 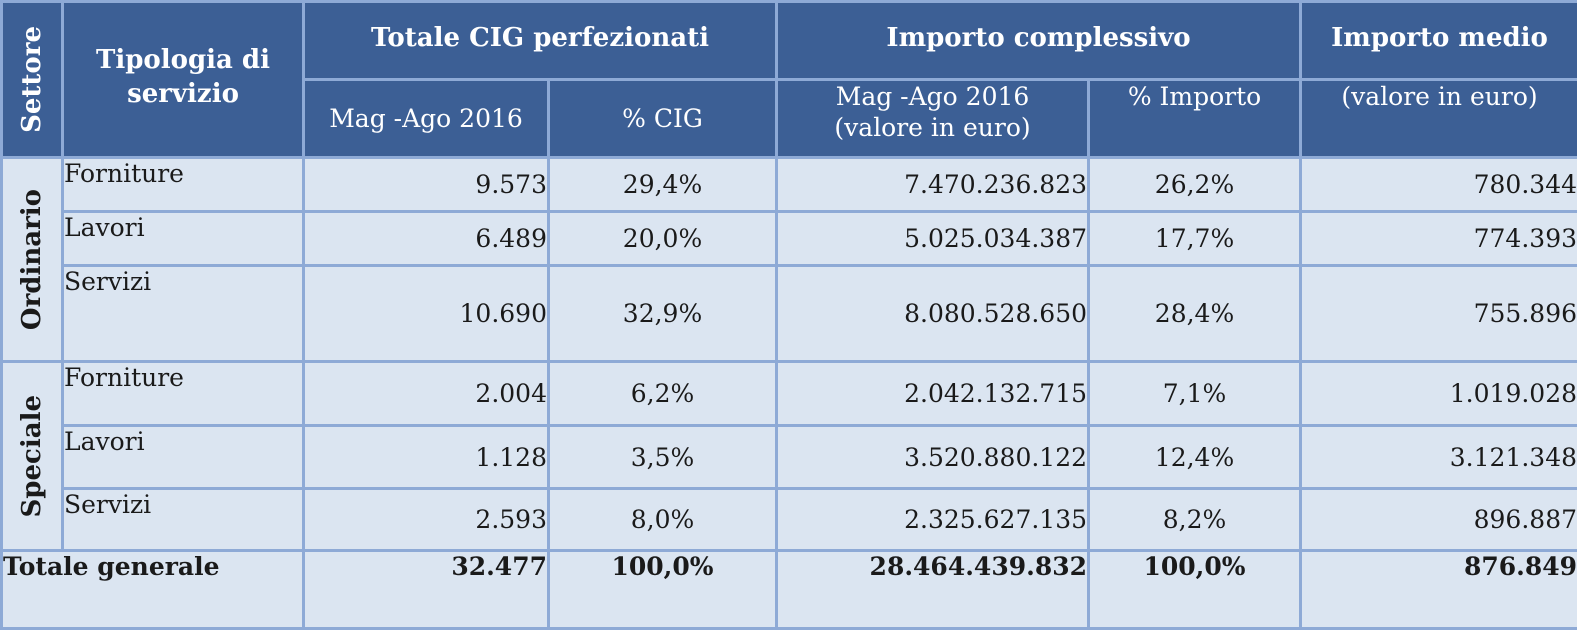 What do you see at coordinates (933, 238) in the screenshot?
I see `cell-importo: 5.025.034.387` at bounding box center [933, 238].